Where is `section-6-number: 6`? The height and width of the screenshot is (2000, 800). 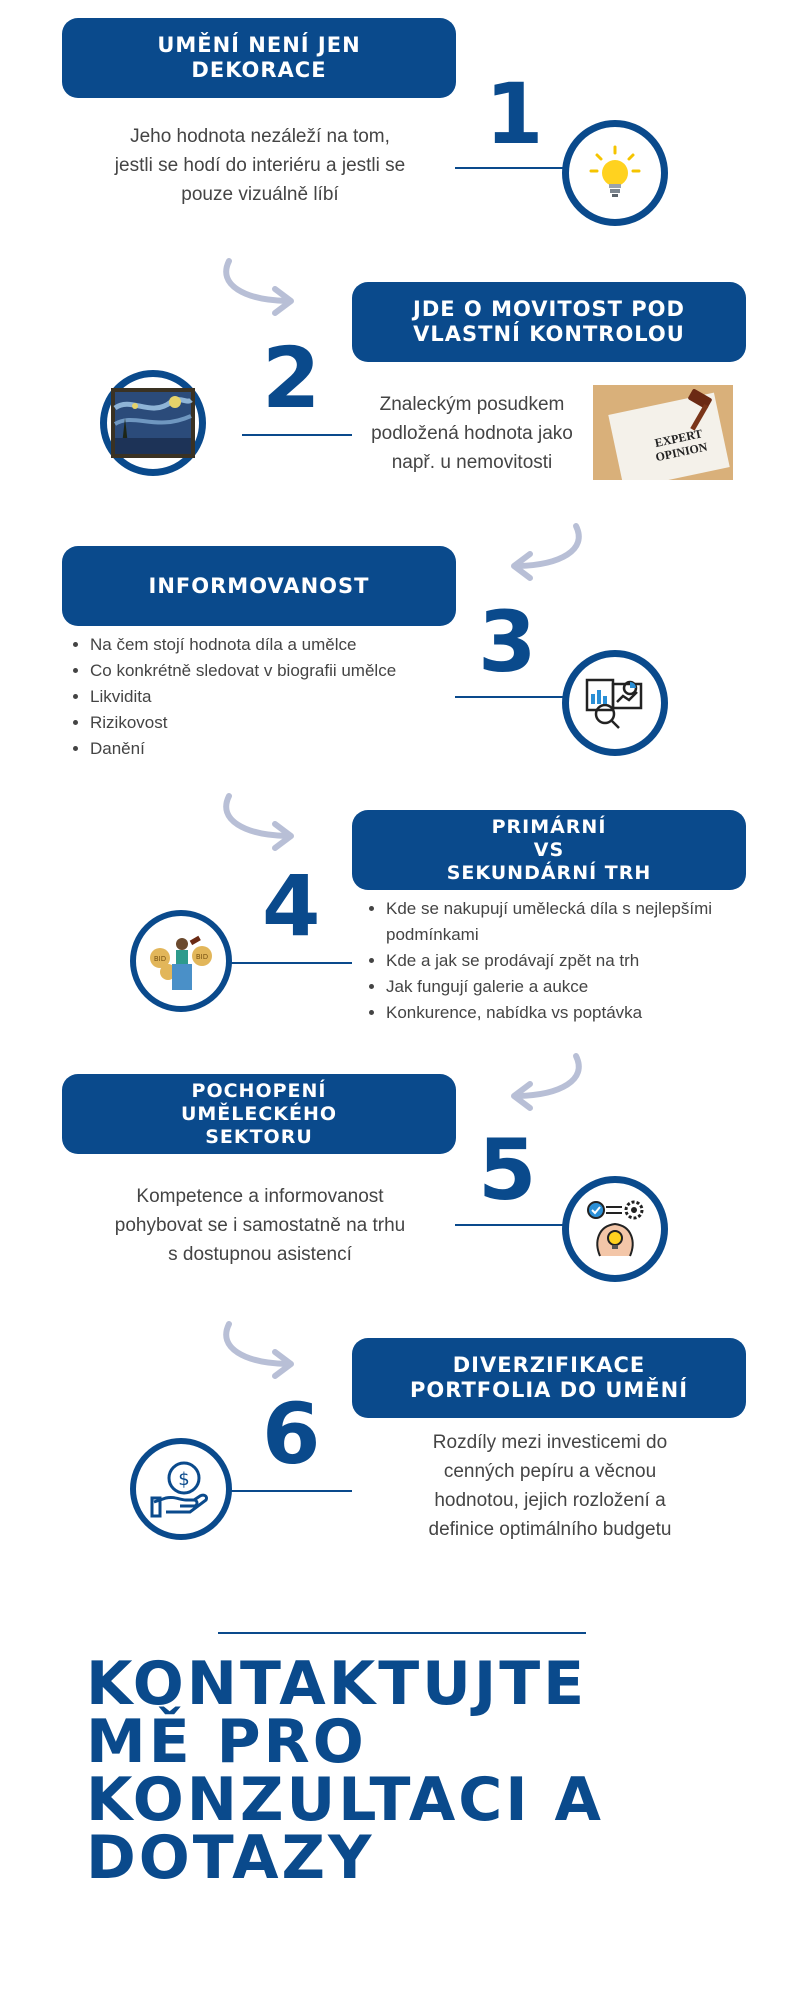
section-6-number: 6 is located at coordinates (291, 1434).